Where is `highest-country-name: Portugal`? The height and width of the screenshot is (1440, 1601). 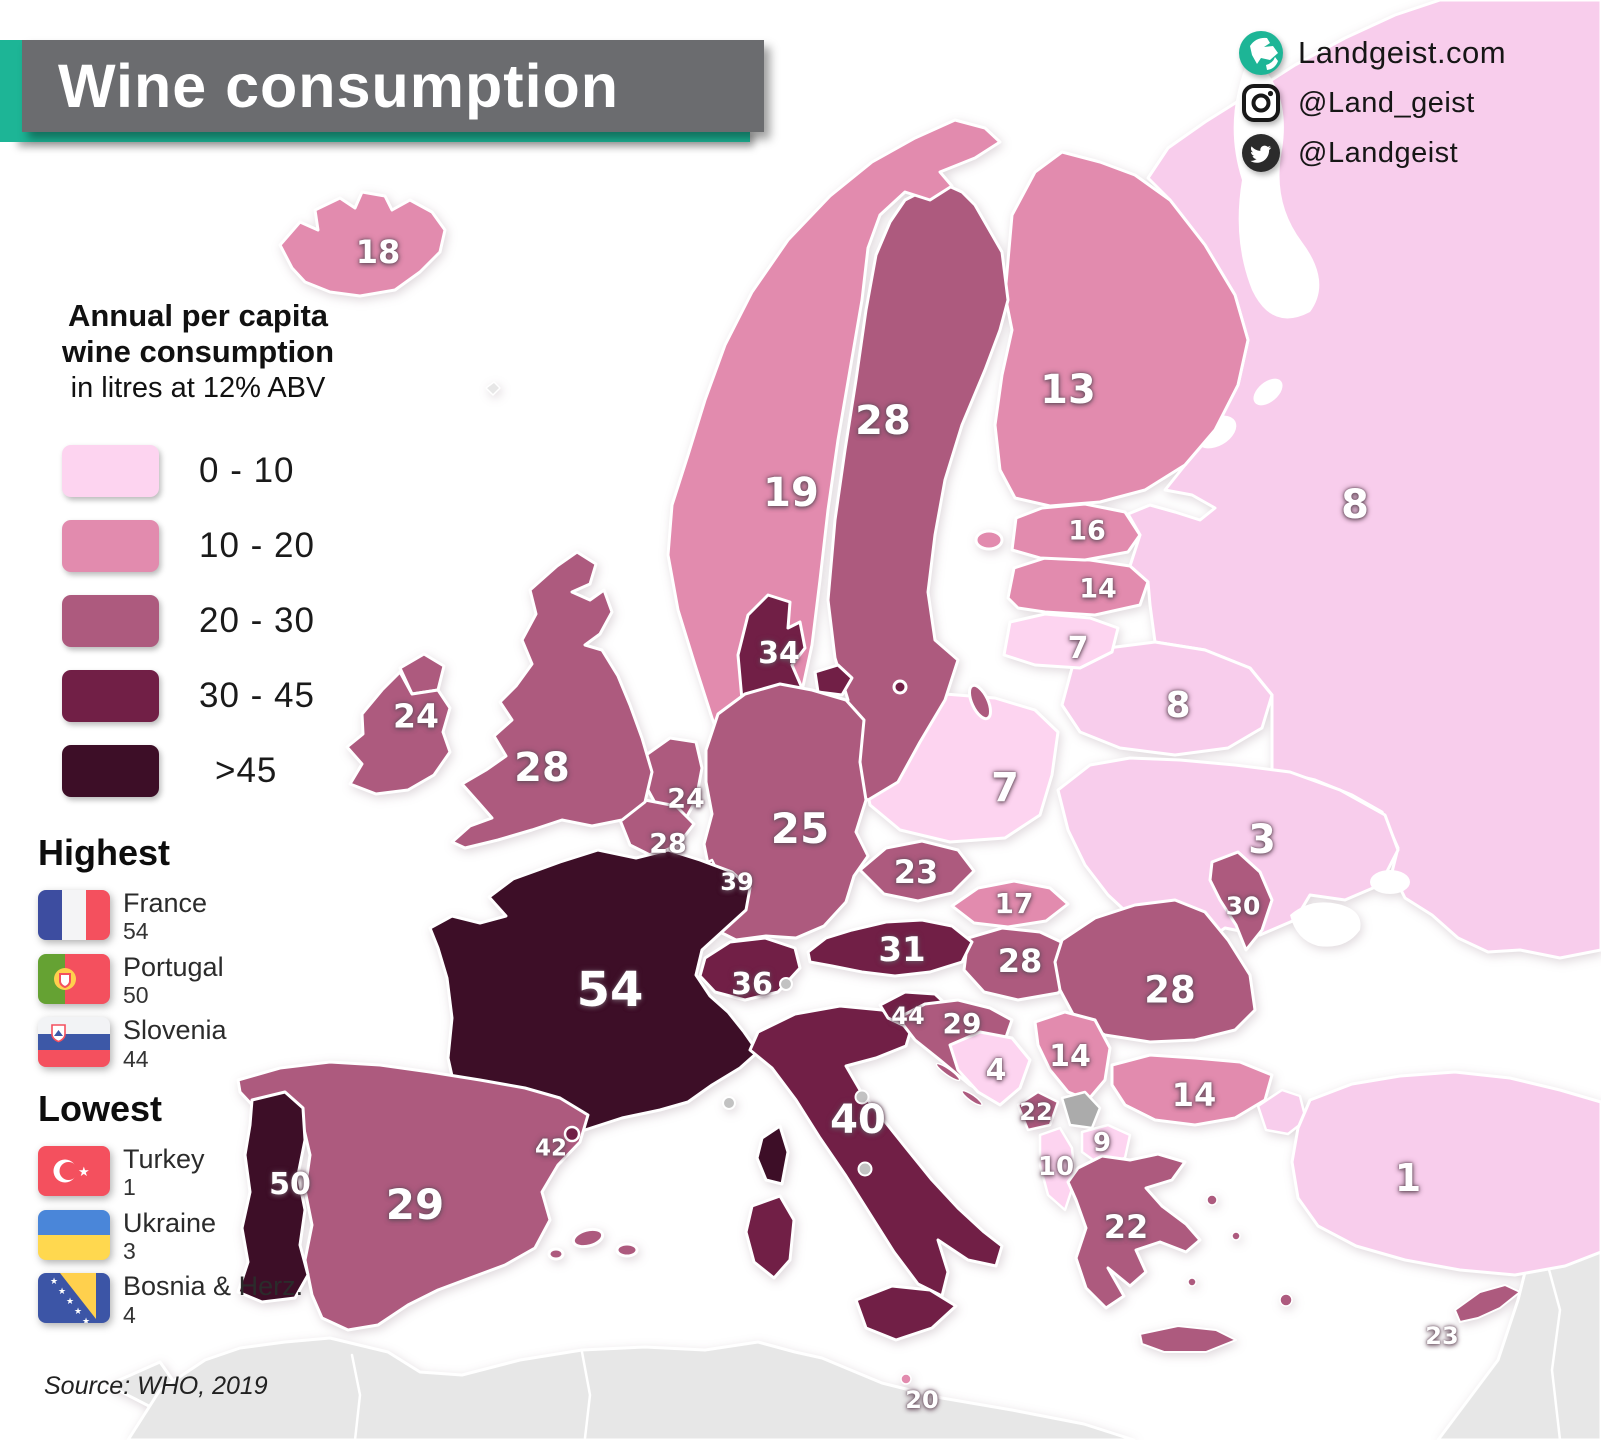
highest-country-name: Portugal is located at coordinates (173, 966).